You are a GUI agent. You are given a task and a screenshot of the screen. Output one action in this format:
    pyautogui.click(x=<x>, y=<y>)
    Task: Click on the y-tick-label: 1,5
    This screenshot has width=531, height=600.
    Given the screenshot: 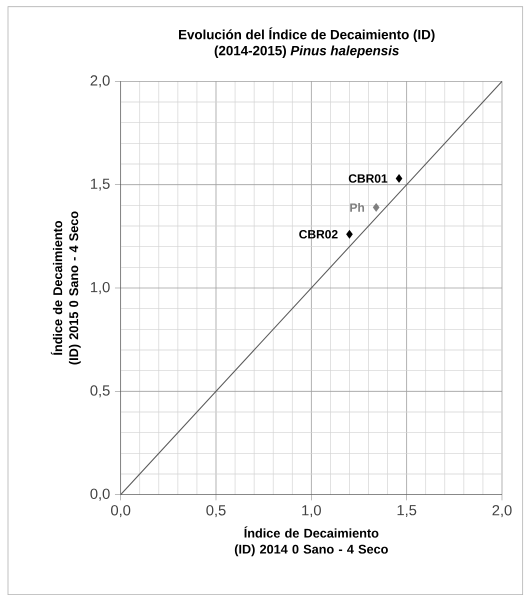 What is the action you would take?
    pyautogui.click(x=100, y=184)
    